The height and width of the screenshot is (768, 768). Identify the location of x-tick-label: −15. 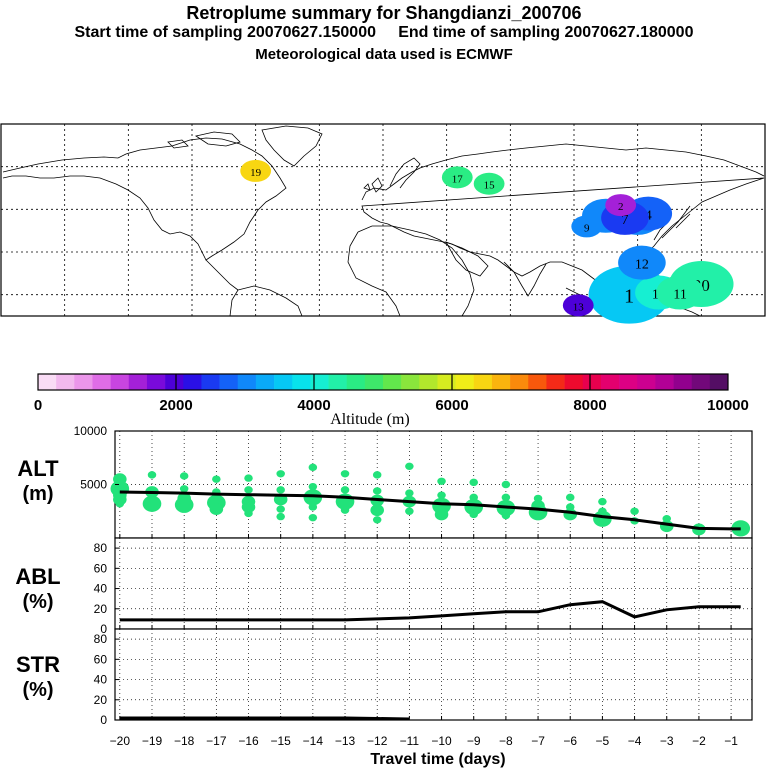
(281, 741).